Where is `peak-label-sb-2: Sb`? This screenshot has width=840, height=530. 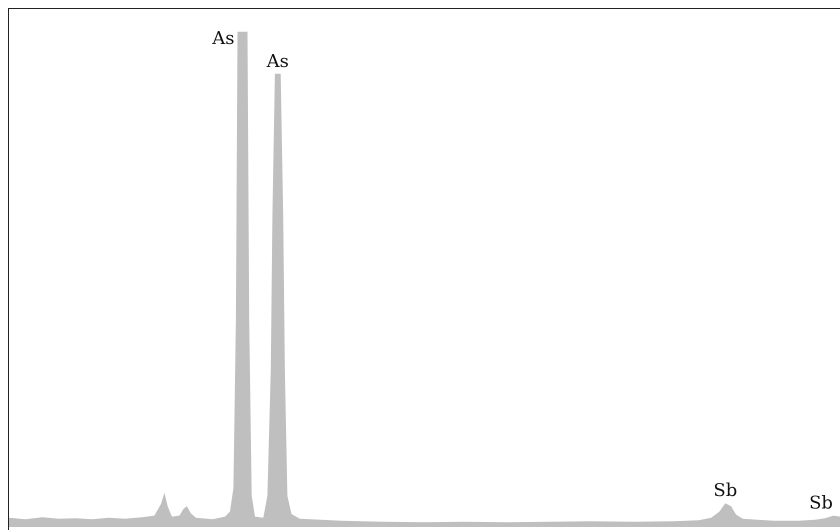
peak-label-sb-2: Sb is located at coordinates (725, 490).